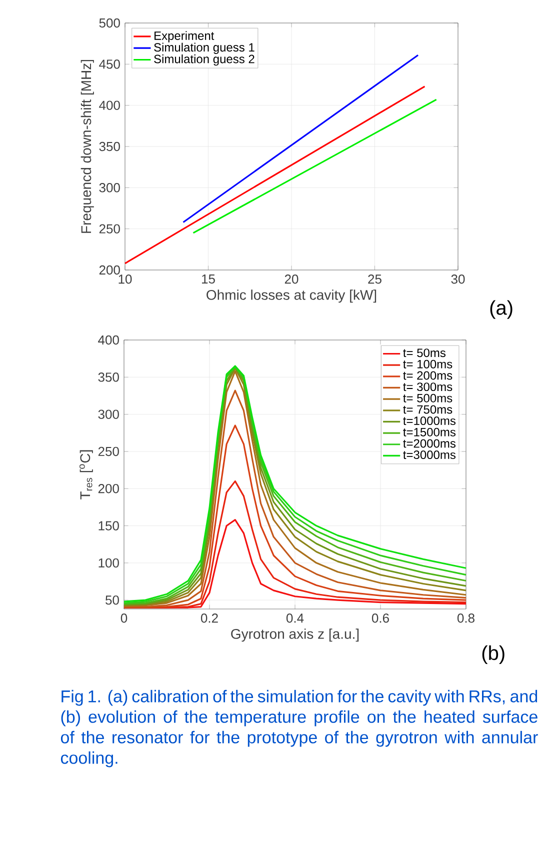 The height and width of the screenshot is (857, 555). I want to click on legend-label: t=2000ms, so click(429, 443).